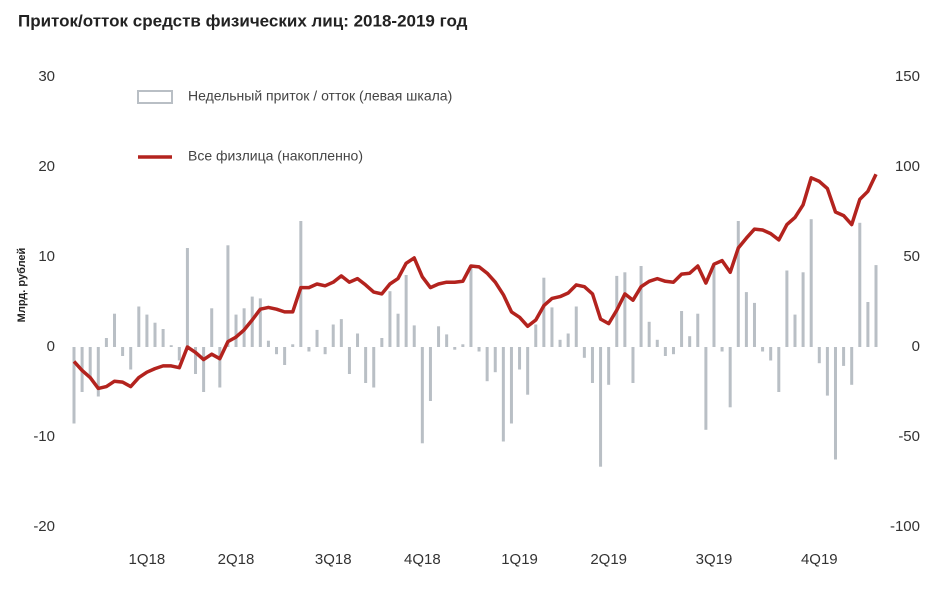  I want to click on x-tick-label: 3Q19, so click(714, 559).